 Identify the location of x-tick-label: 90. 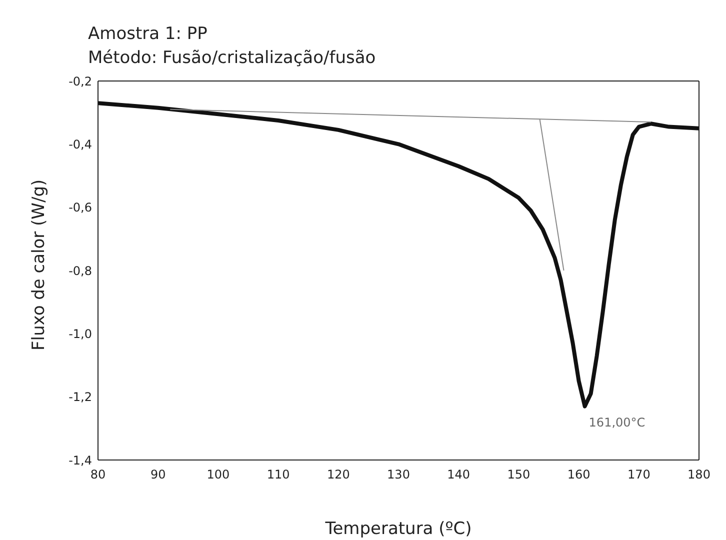
(158, 475).